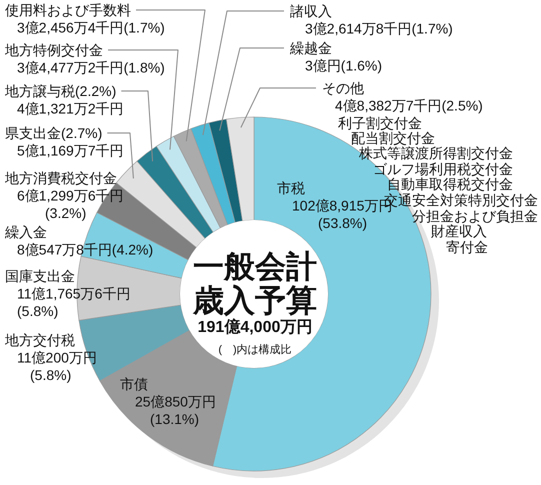 This screenshot has width=541, height=485. Describe the element at coordinates (393, 138) in the screenshot. I see `annotation: 配当割交付金` at that location.